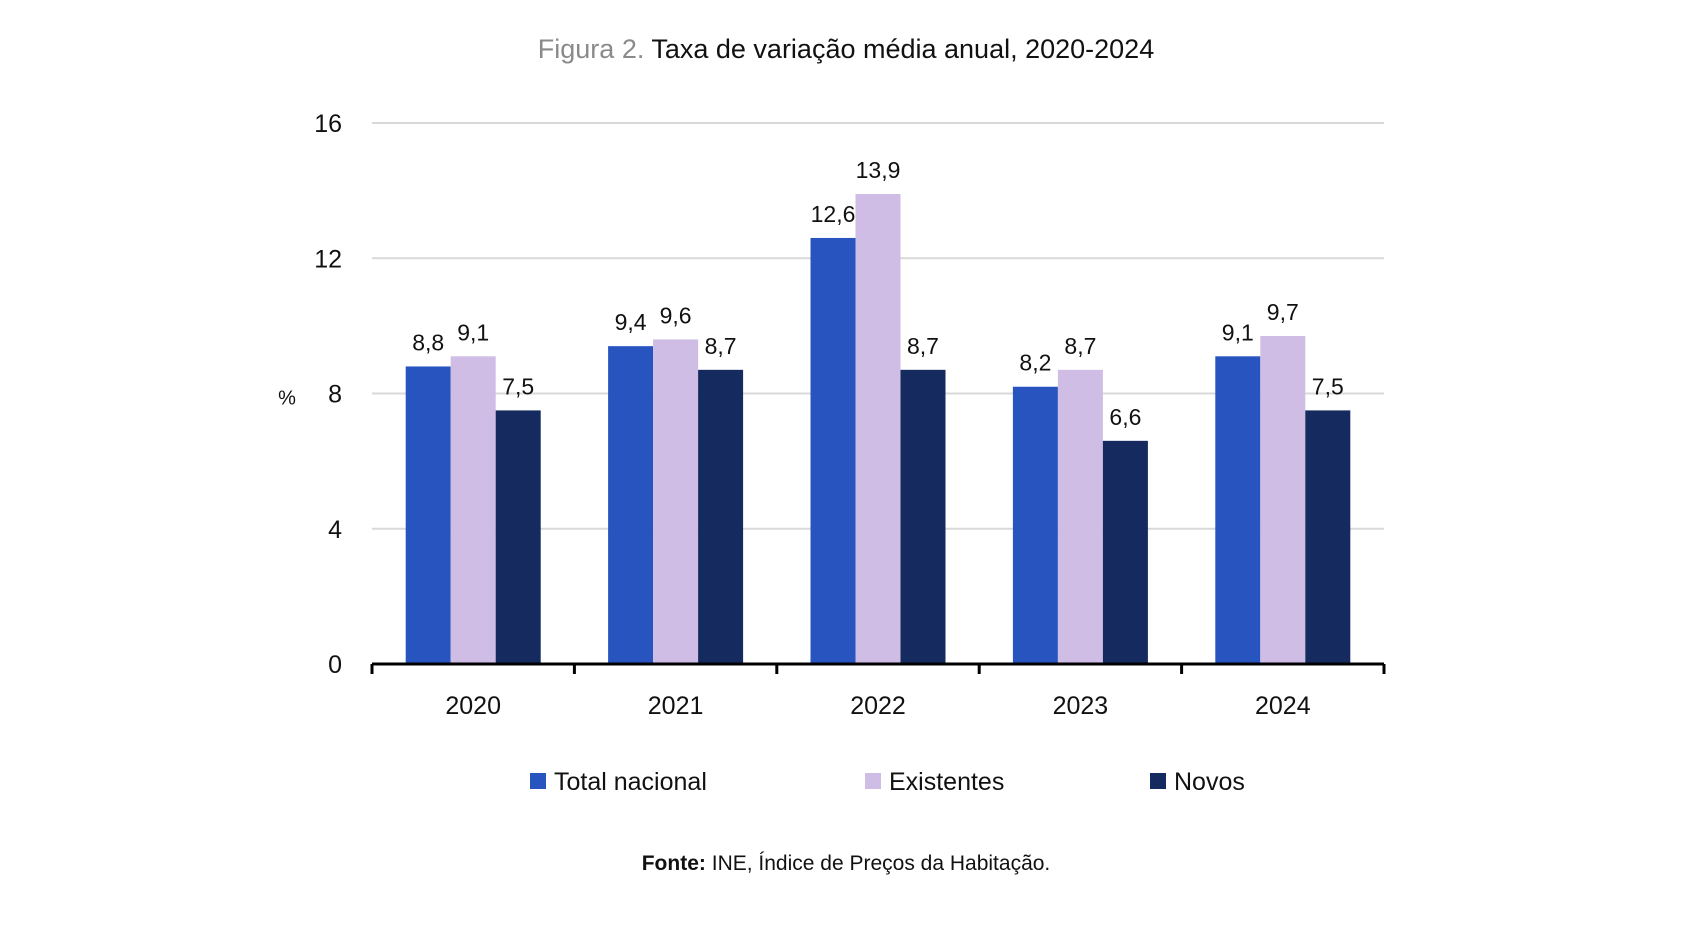 The width and height of the screenshot is (1692, 934). Describe the element at coordinates (1081, 706) in the screenshot. I see `x-tick-label: 2023` at that location.